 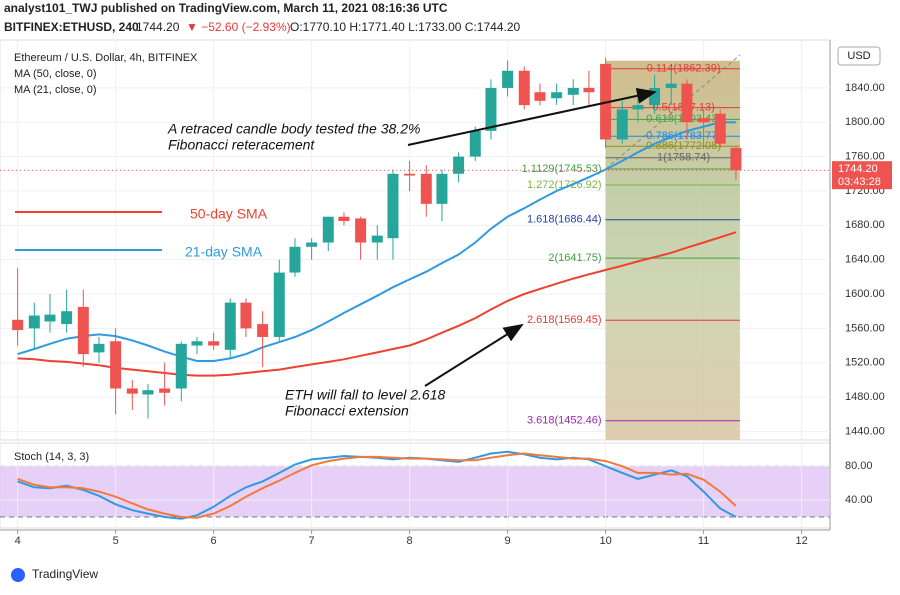 I want to click on stoch-title: Stoch (14, 3, 3), so click(x=51, y=457).